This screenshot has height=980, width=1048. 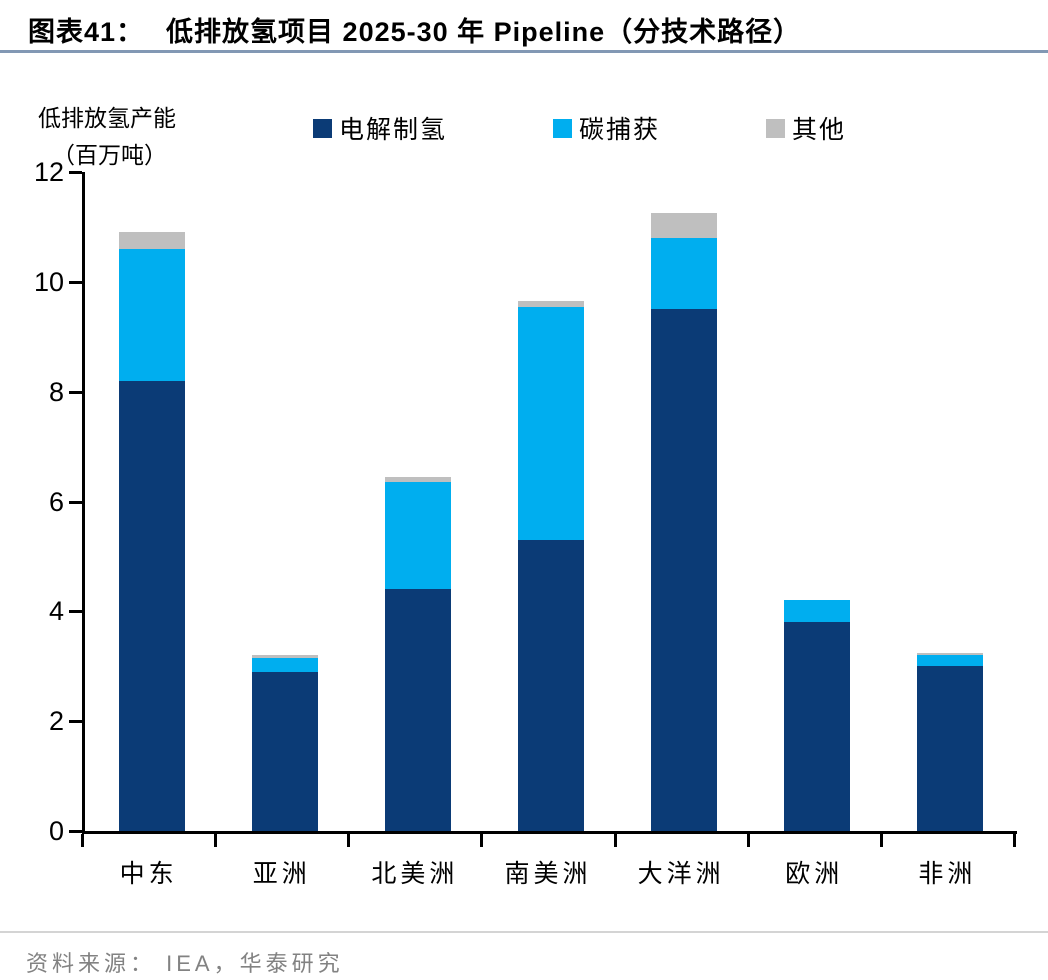 I want to click on legend-label-electrolysis: 电解制氢, so click(x=393, y=130).